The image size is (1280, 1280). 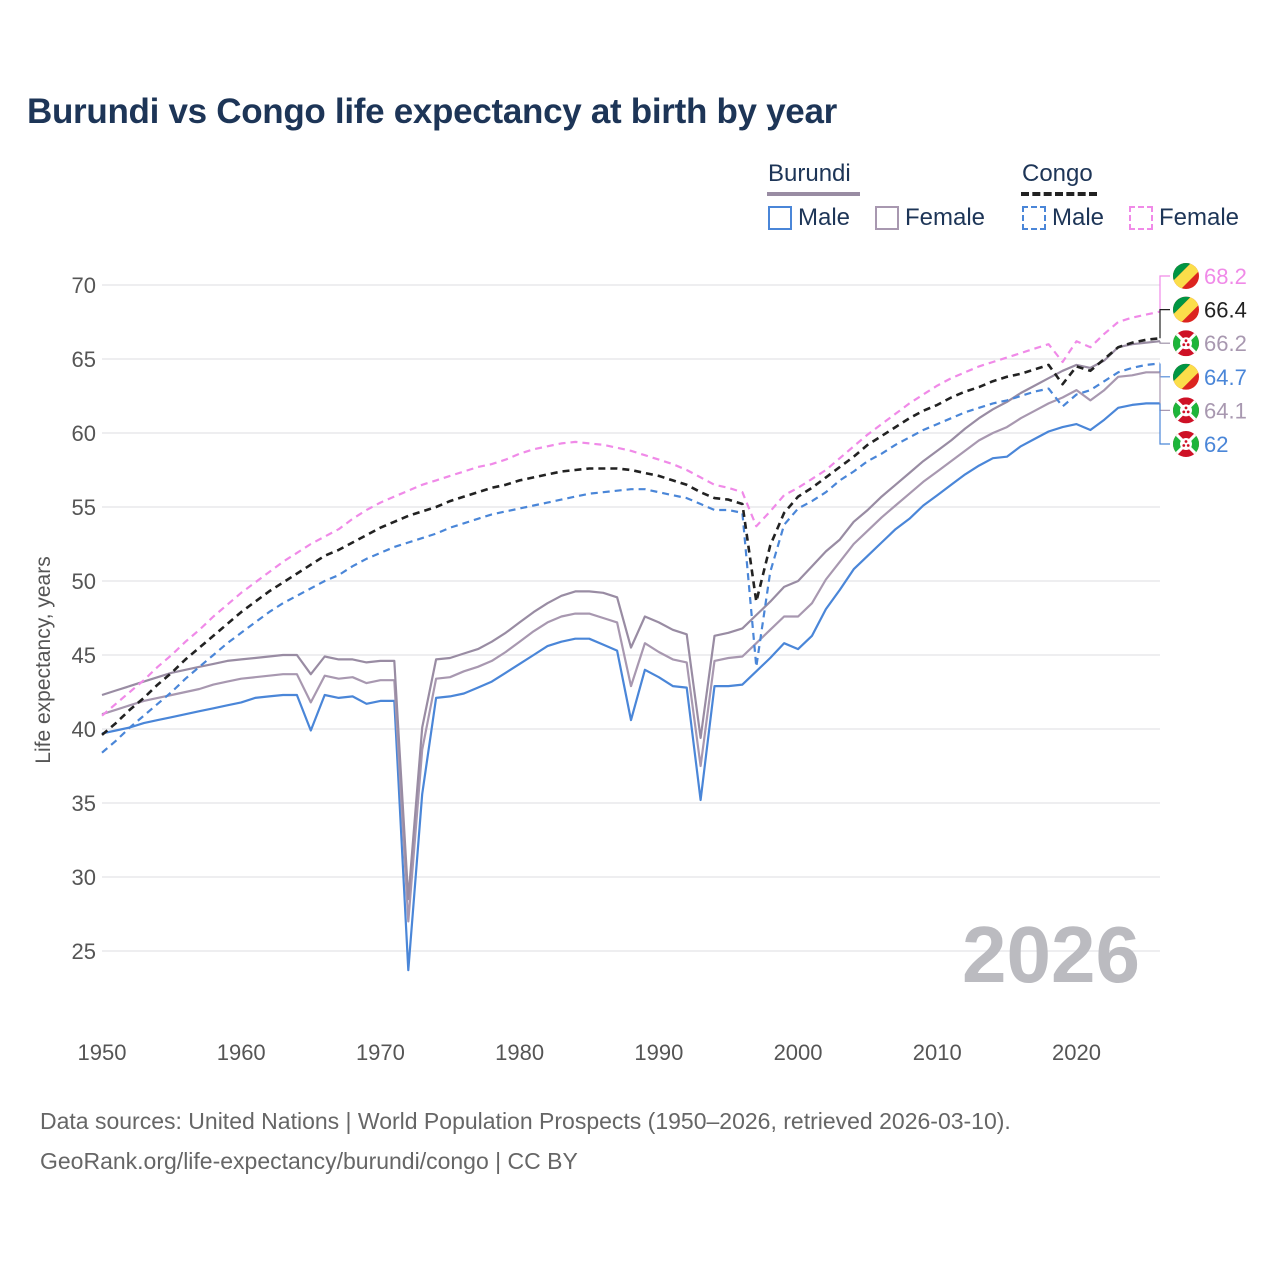 I want to click on x-tick-label-1950: 1950, so click(x=102, y=1052).